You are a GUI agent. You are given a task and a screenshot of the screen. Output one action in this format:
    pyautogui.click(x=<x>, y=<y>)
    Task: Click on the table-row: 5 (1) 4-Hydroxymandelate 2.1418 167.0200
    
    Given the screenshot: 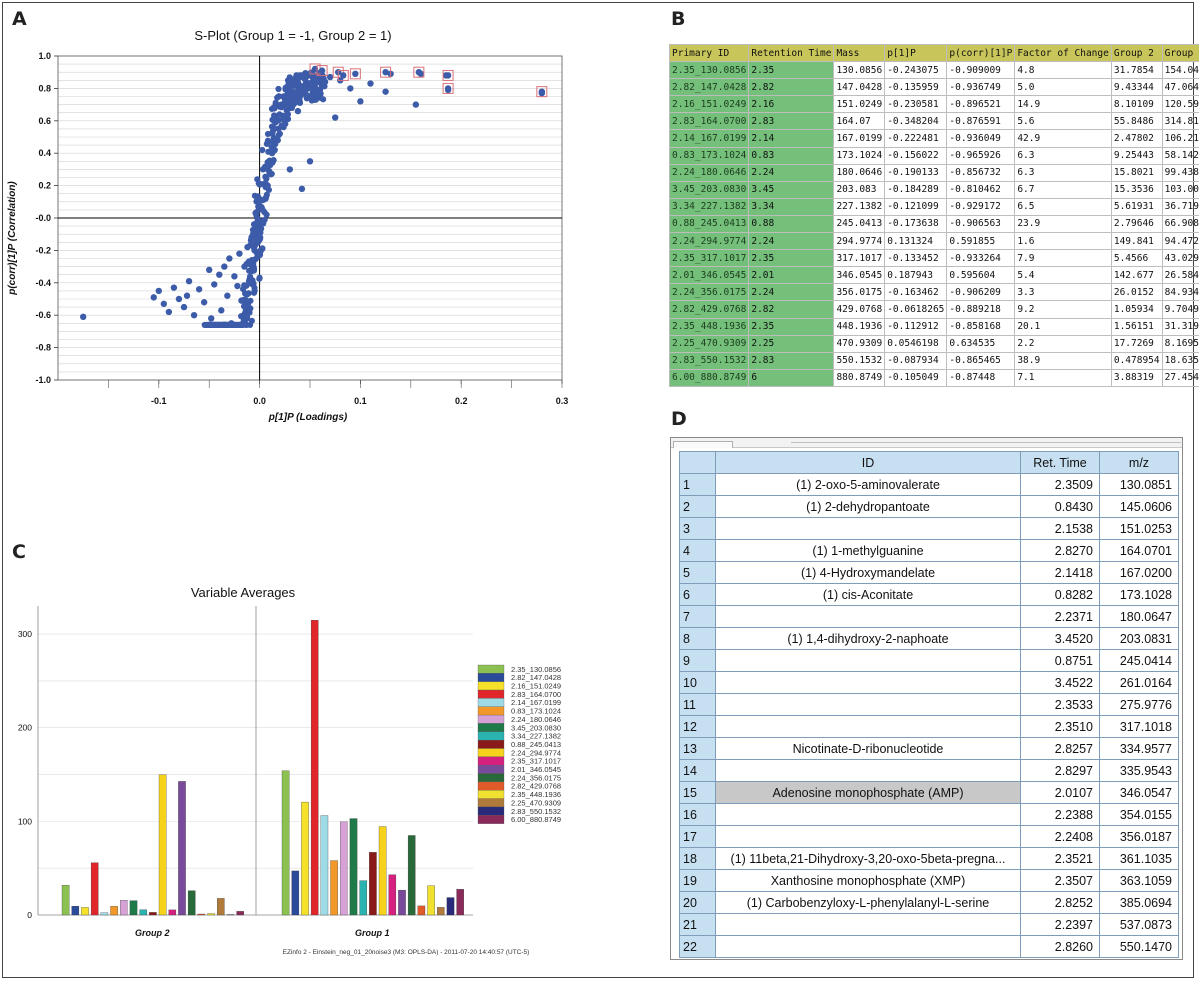 What is the action you would take?
    pyautogui.click(x=929, y=572)
    